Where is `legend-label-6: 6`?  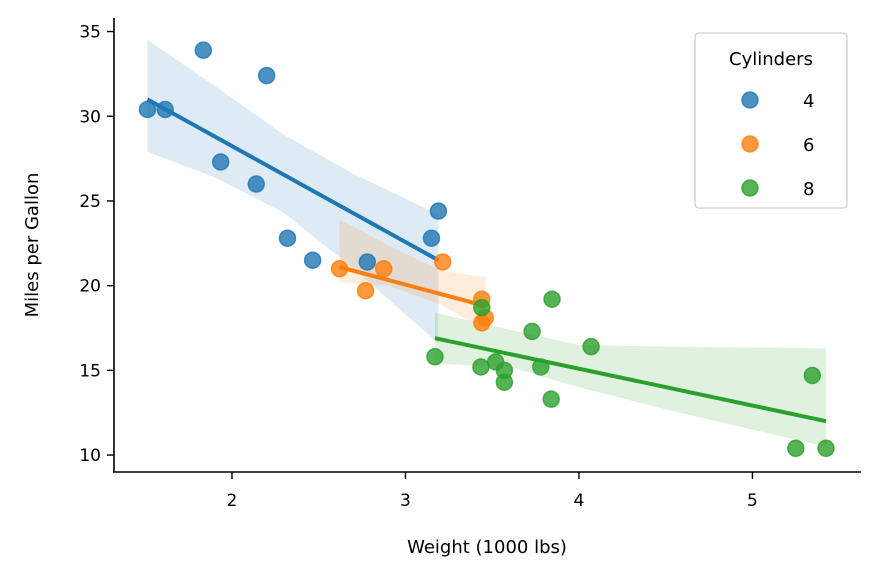
legend-label-6: 6 is located at coordinates (808, 145).